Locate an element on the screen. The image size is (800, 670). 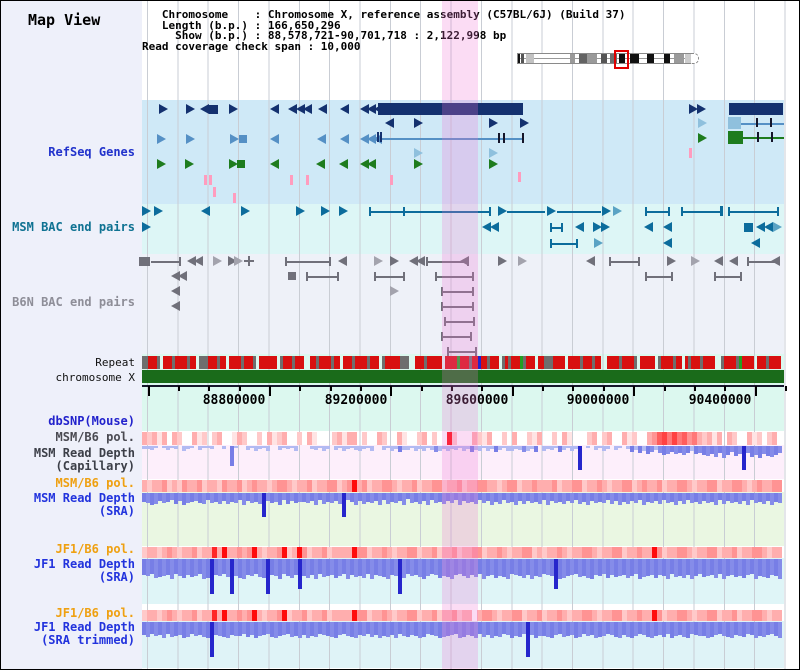
feature-arrow-right is located at coordinates (605, 227).